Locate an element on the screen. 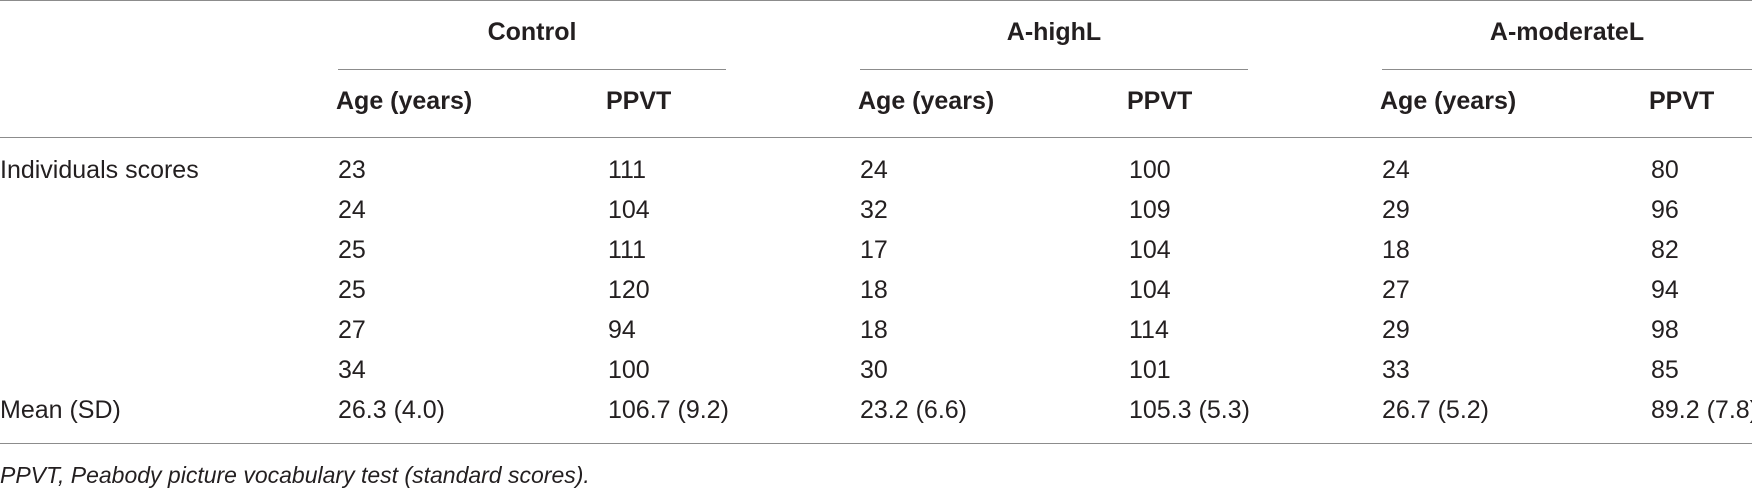 The image size is (1752, 492). group-header-a-highl: A-highL is located at coordinates (1054, 32).